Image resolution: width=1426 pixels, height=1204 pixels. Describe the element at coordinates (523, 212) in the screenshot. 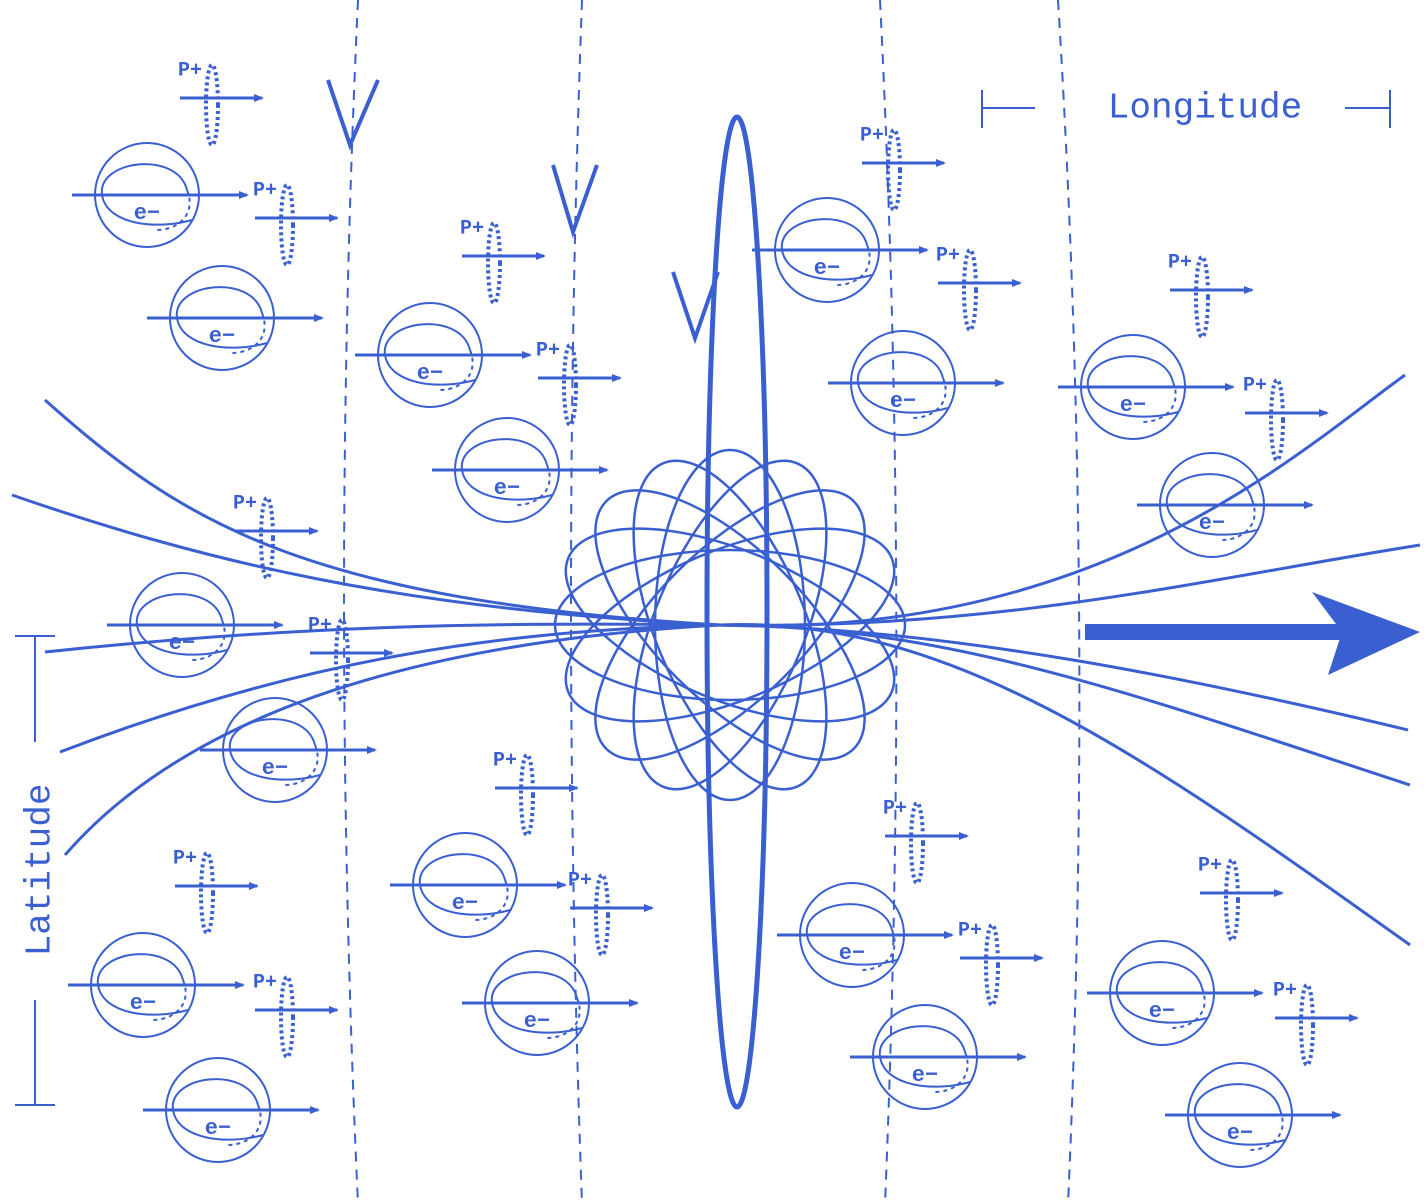

I see `arrowheads` at that location.